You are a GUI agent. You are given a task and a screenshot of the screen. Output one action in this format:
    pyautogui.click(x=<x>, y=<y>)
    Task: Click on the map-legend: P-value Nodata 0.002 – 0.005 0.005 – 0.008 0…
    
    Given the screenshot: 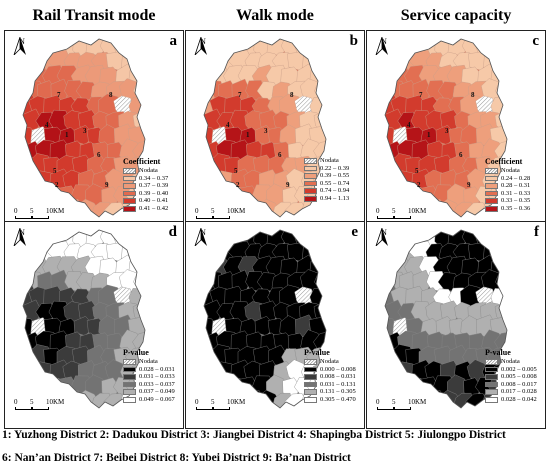 What is the action you would take?
    pyautogui.click(x=515, y=376)
    